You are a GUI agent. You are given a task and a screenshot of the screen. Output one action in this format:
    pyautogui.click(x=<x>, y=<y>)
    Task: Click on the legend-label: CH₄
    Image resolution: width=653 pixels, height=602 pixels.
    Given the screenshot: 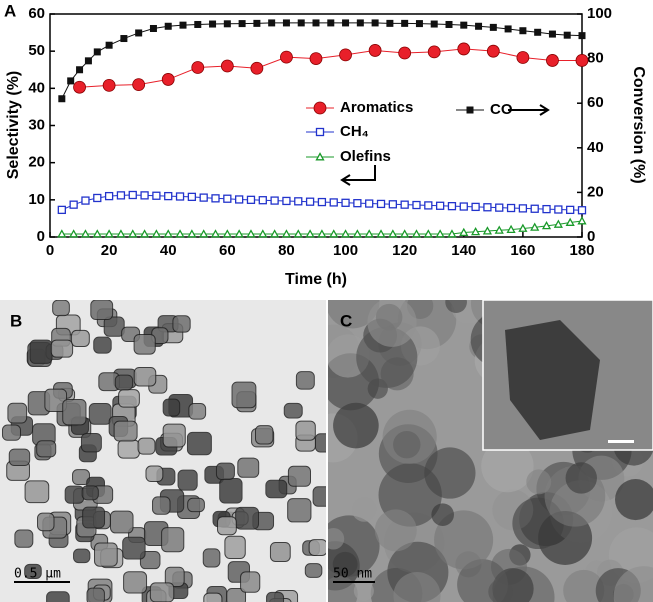 What is the action you would take?
    pyautogui.click(x=354, y=131)
    